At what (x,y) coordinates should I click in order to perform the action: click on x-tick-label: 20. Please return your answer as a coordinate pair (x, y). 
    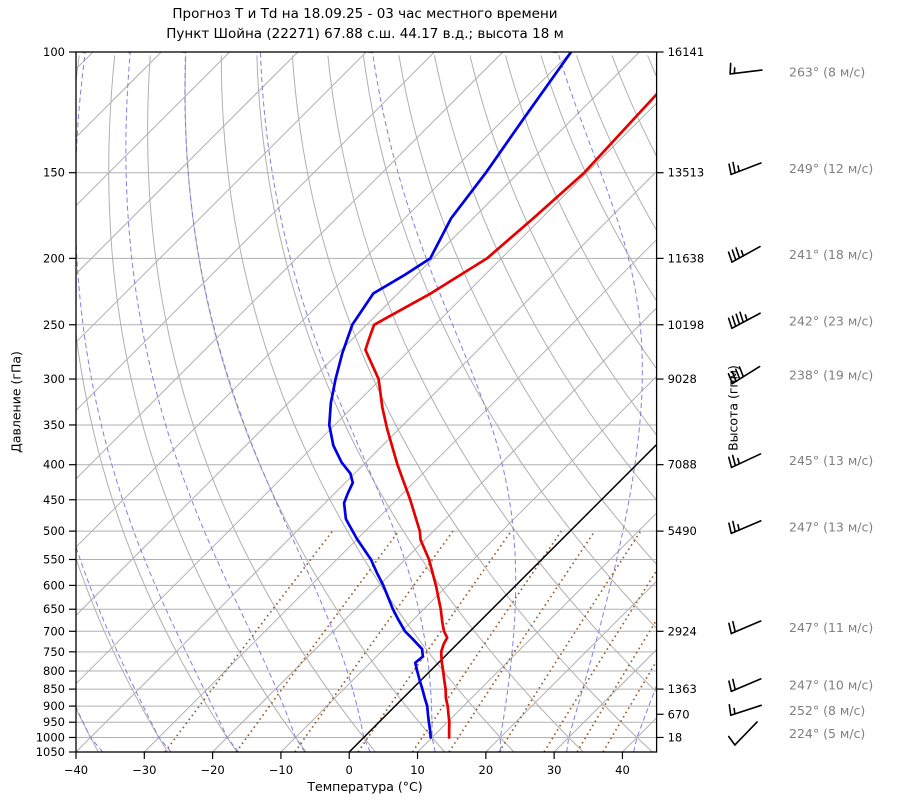
    Looking at the image, I should click on (486, 770).